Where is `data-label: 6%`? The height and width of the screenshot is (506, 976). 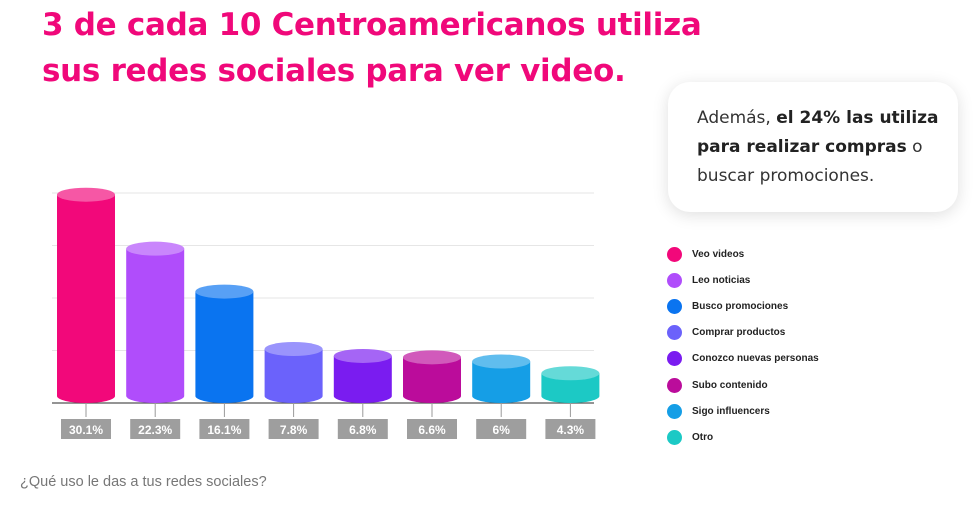
data-label: 6% is located at coordinates (502, 430).